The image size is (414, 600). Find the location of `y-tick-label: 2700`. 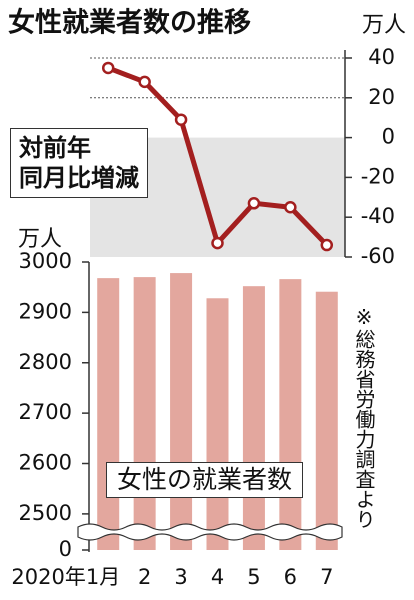

y-tick-label: 2700 is located at coordinates (45, 412).